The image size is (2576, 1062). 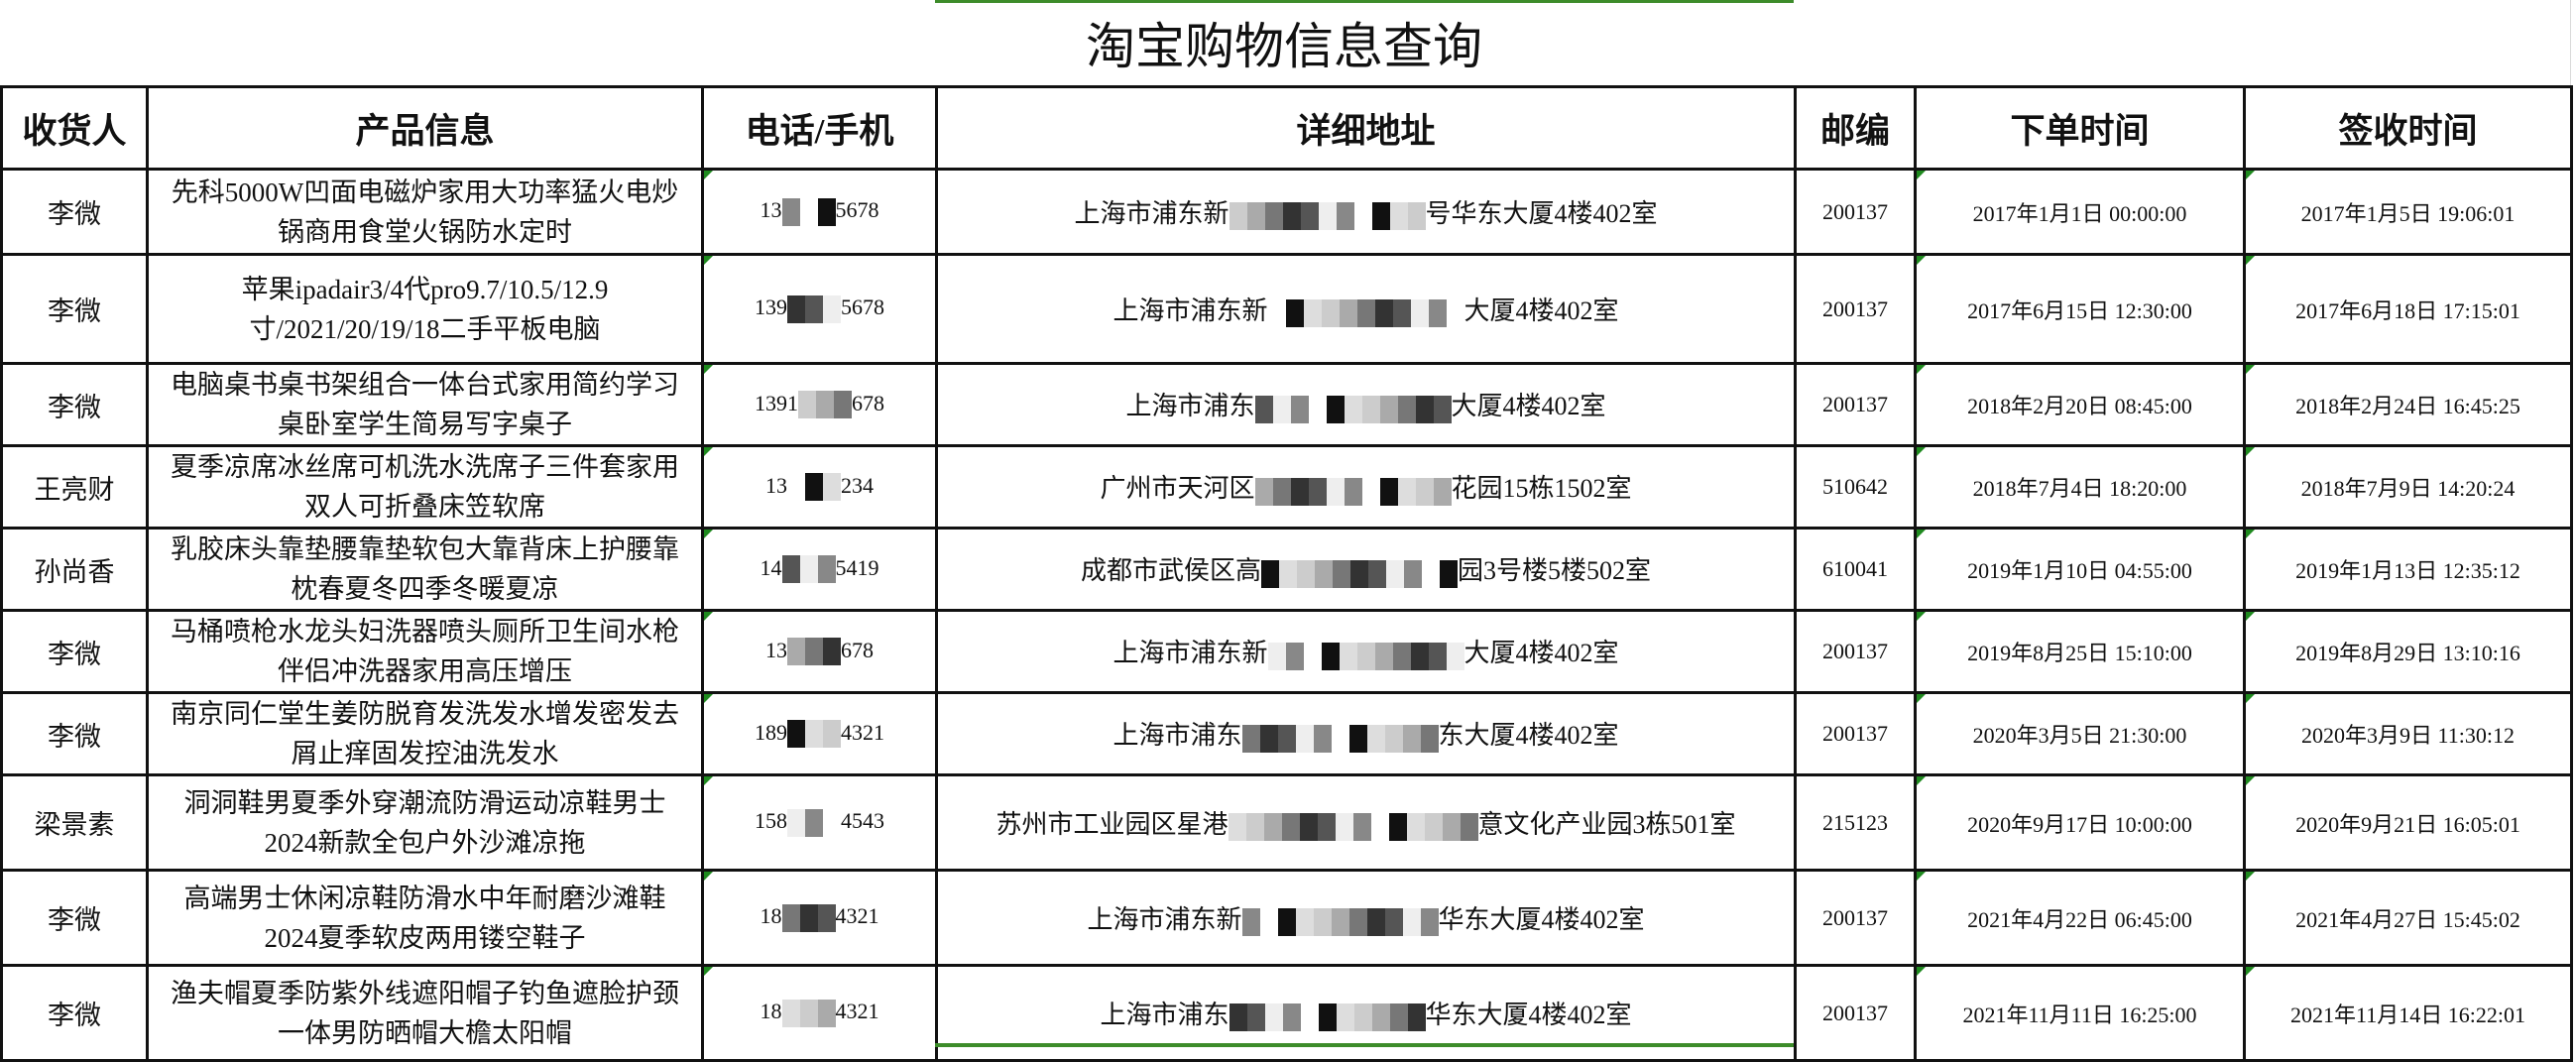 I want to click on order-time-cell: 2017年1月1日 00:00:00, so click(x=2080, y=212).